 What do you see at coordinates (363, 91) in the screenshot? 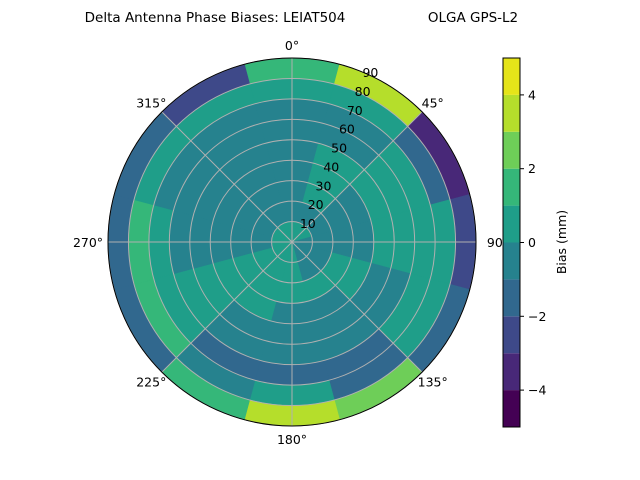
I see `r-tick-label: 80` at bounding box center [363, 91].